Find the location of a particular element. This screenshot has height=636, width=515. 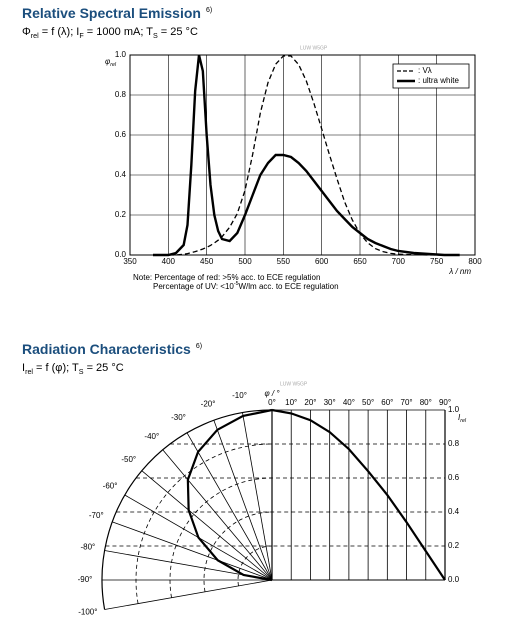

x-tick-label: 350 is located at coordinates (130, 261).